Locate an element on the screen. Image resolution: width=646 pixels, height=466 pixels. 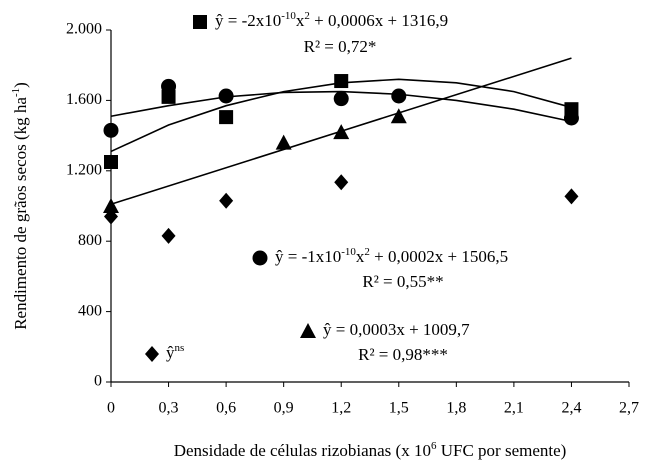
y-tick-label: 1.600 is located at coordinates (84, 99).